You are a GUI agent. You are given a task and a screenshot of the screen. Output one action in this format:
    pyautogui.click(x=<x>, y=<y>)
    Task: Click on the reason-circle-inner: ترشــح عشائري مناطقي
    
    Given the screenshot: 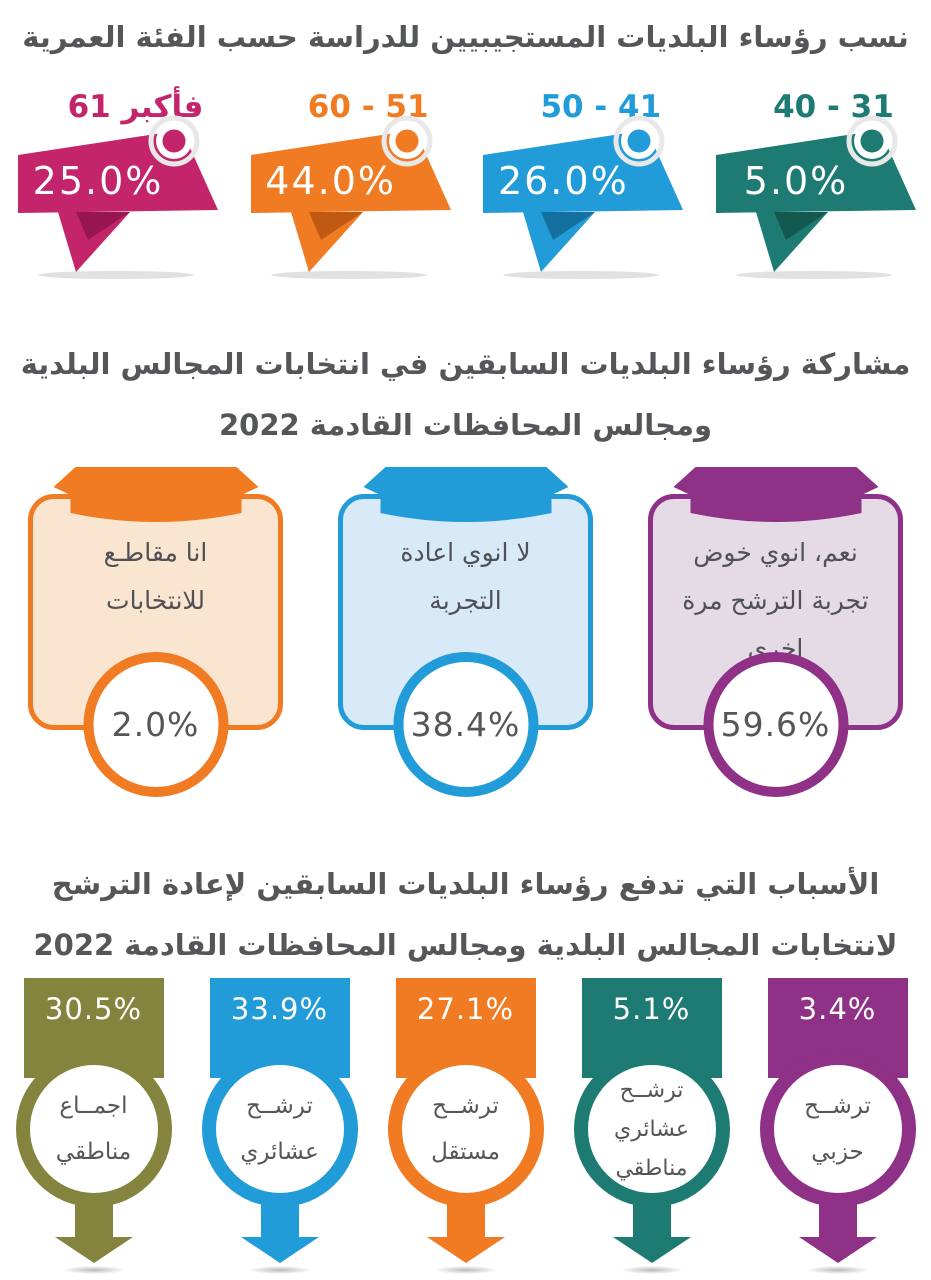 What is the action you would take?
    pyautogui.click(x=651, y=1129)
    